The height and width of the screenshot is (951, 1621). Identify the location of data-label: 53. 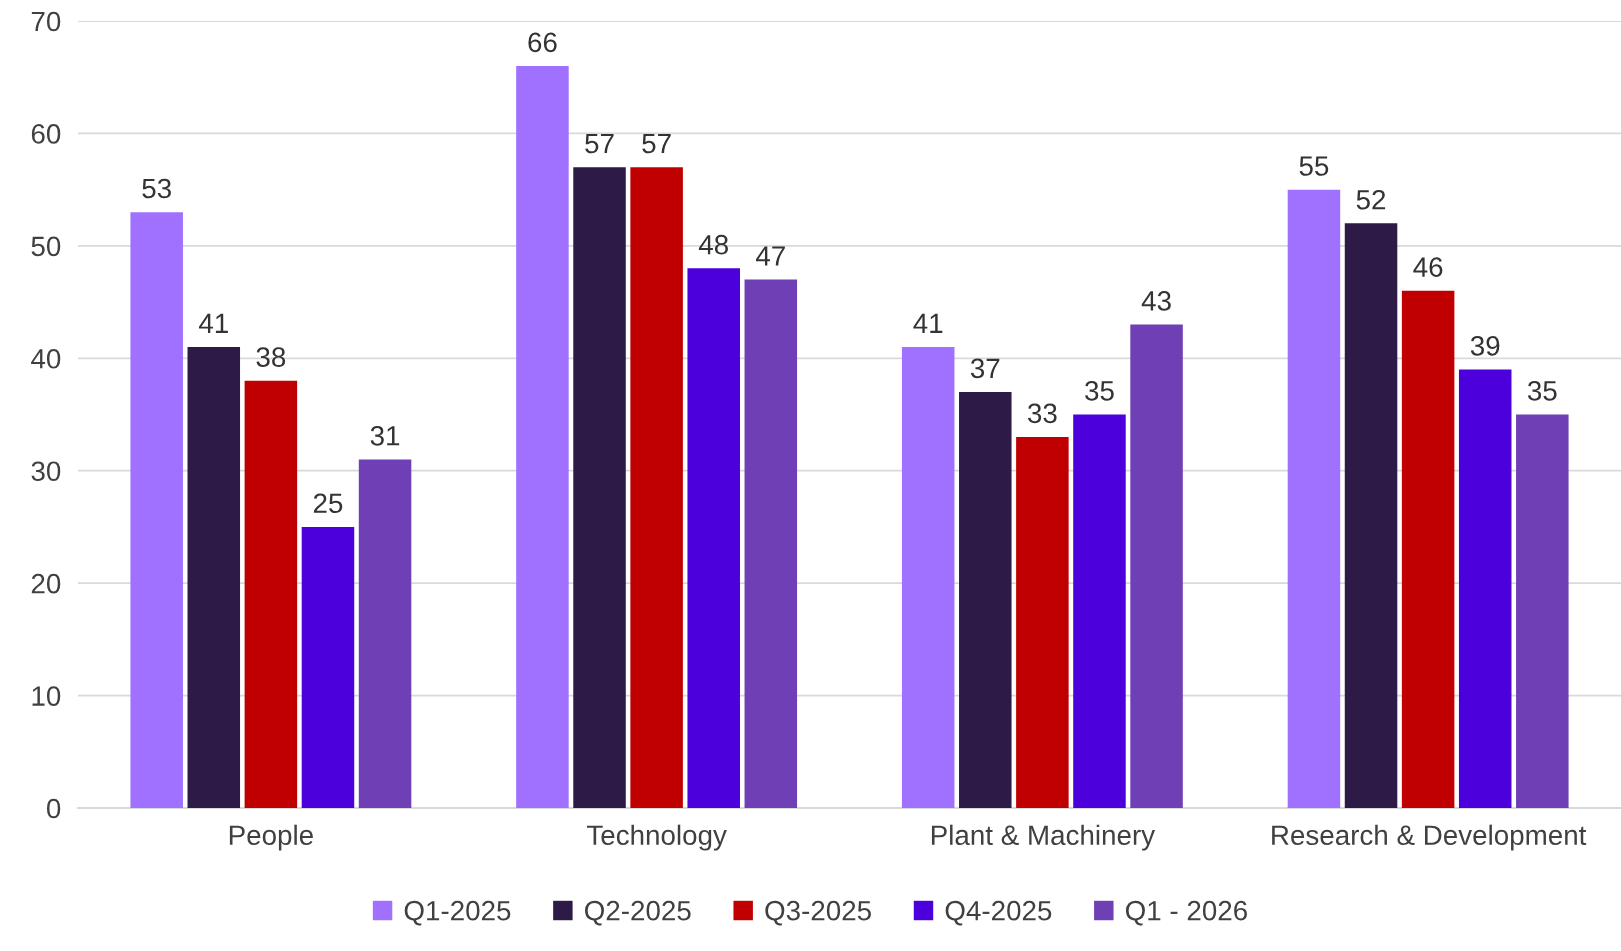
(156, 188).